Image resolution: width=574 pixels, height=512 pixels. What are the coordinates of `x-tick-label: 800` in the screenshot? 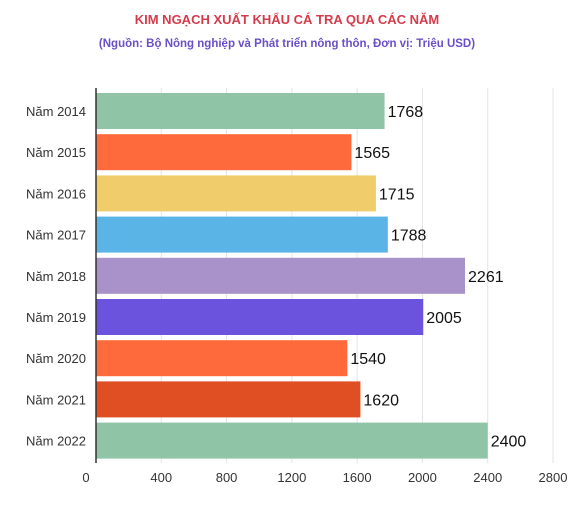 It's located at (227, 477).